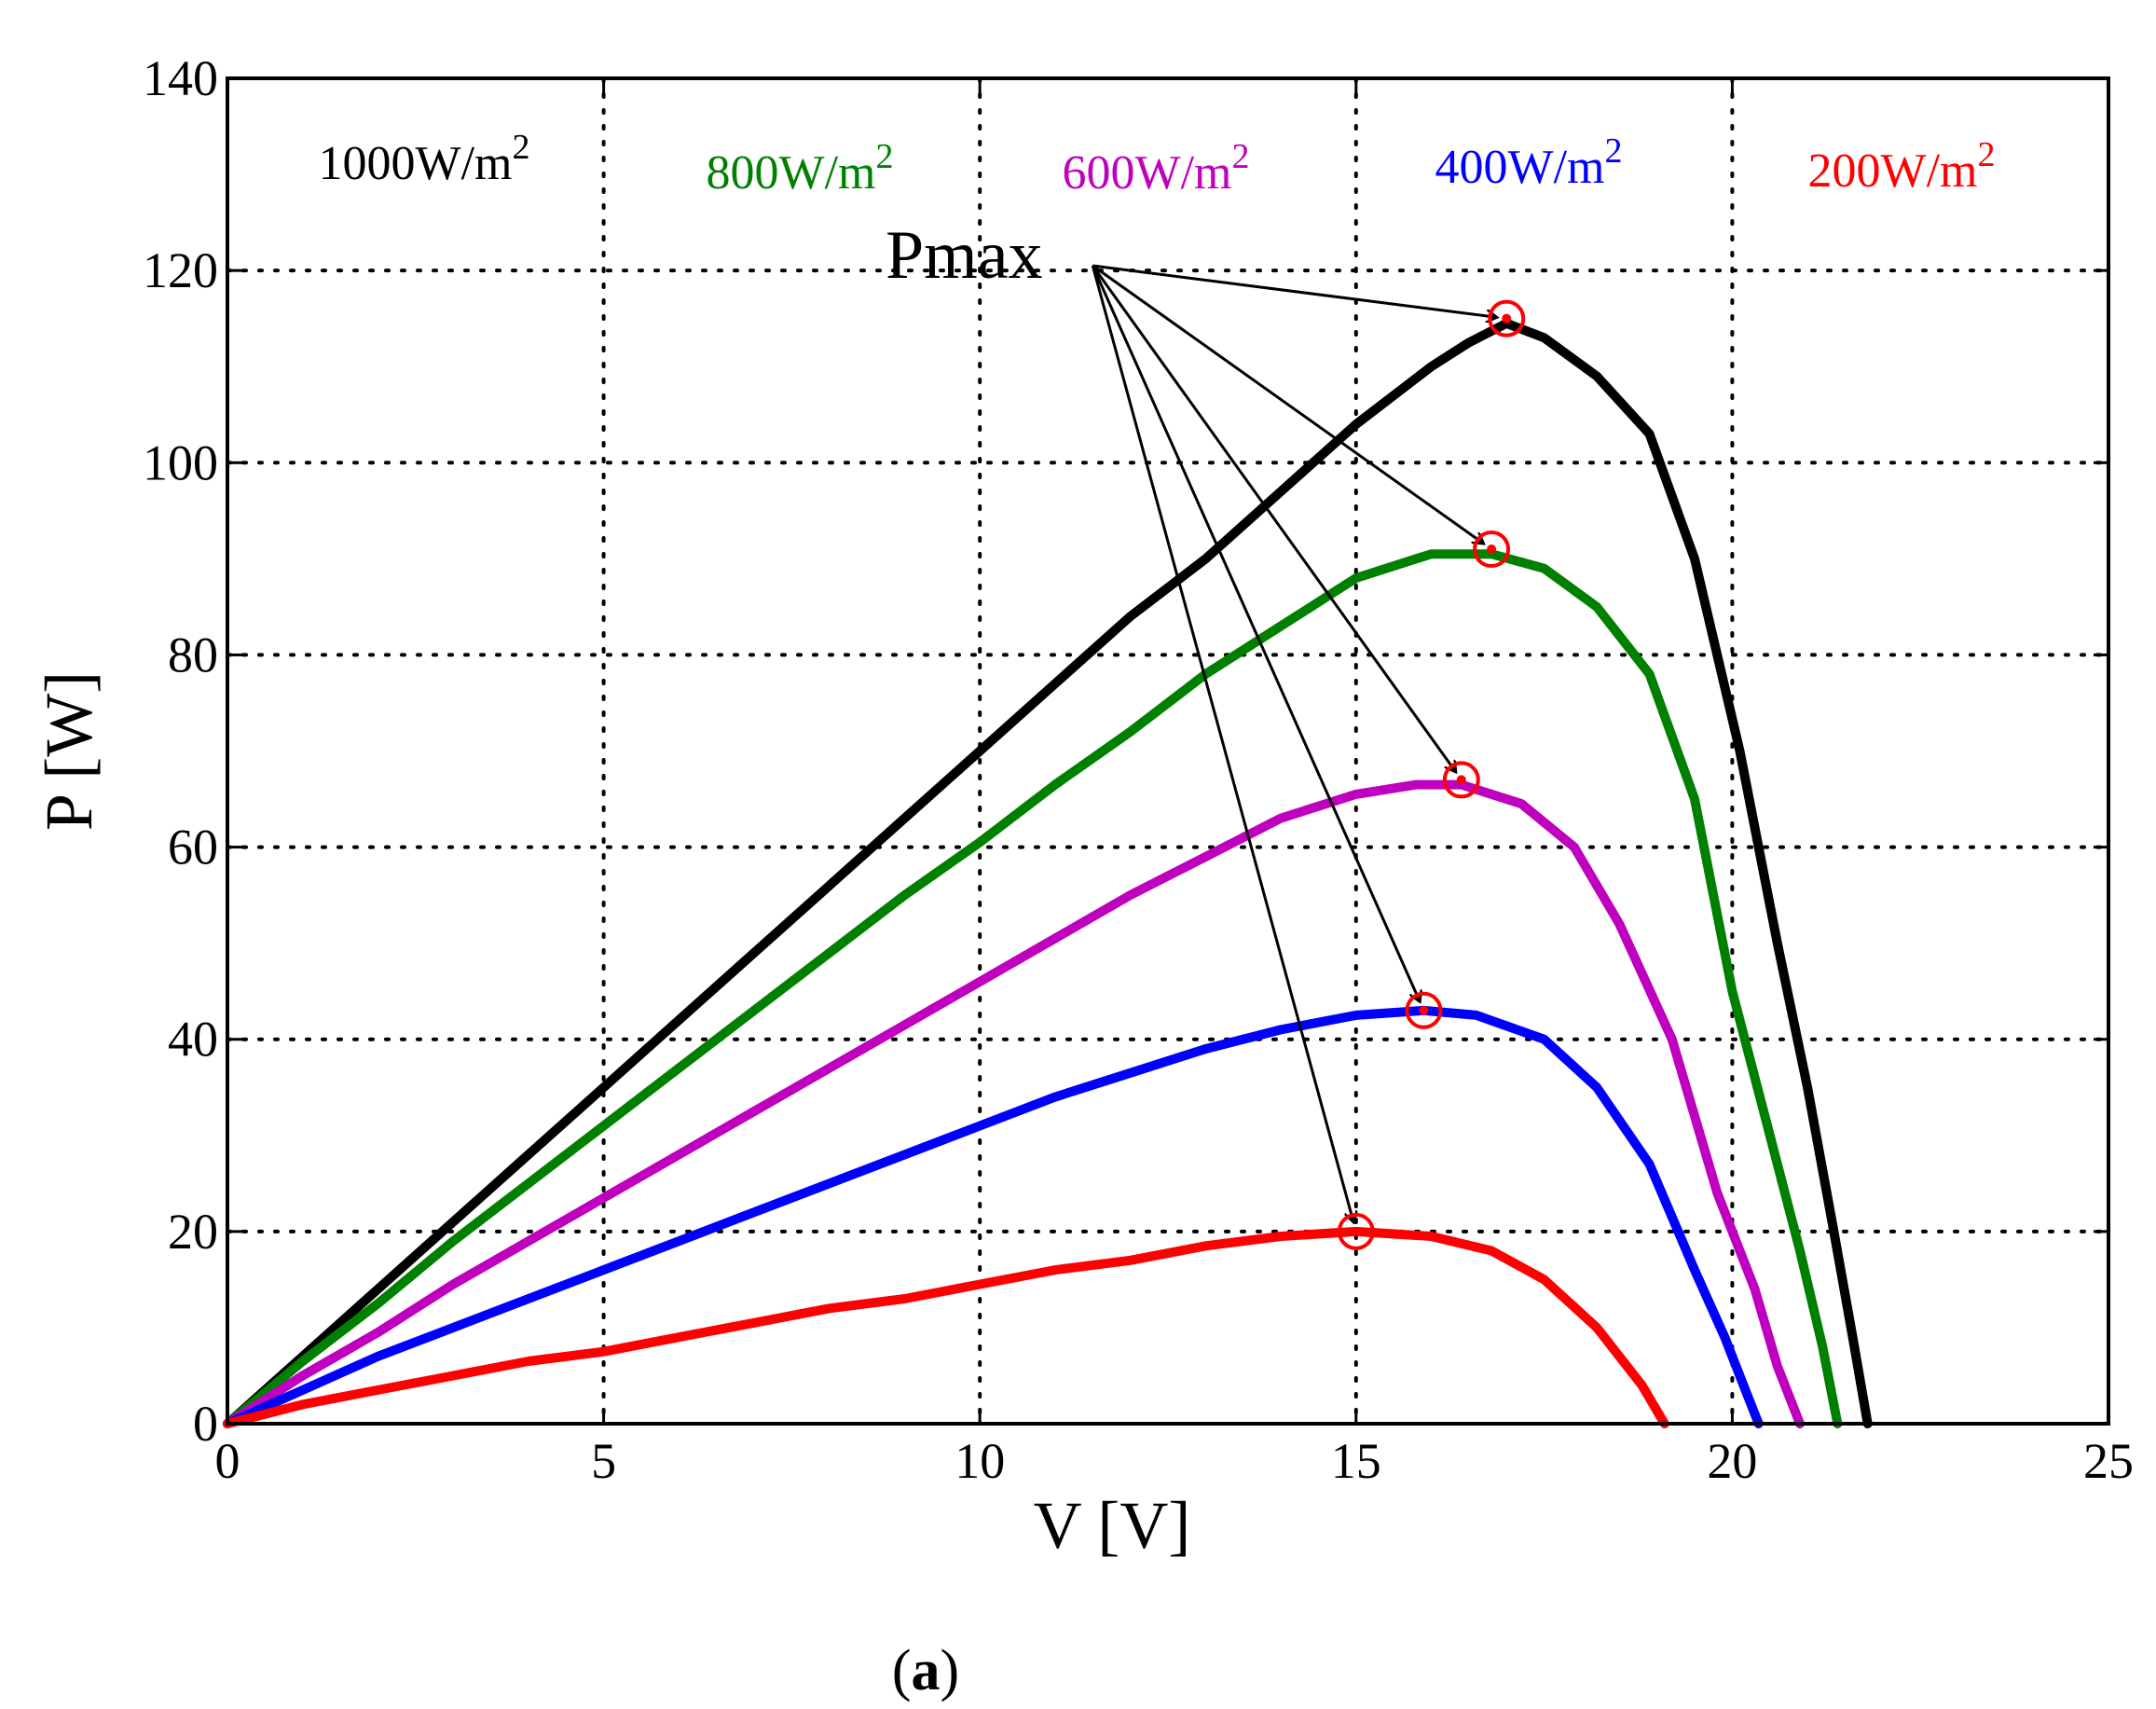 The height and width of the screenshot is (1709, 2156). What do you see at coordinates (206, 1424) in the screenshot?
I see `y-tick-label: 0` at bounding box center [206, 1424].